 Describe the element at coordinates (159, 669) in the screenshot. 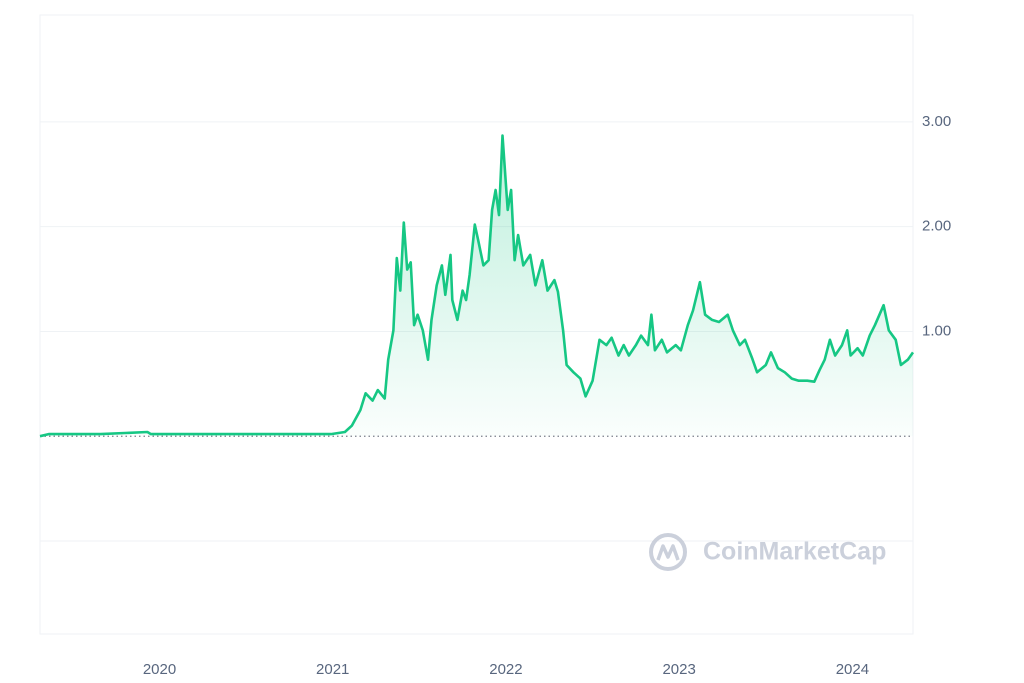

I see `x-tick-label: 2020` at that location.